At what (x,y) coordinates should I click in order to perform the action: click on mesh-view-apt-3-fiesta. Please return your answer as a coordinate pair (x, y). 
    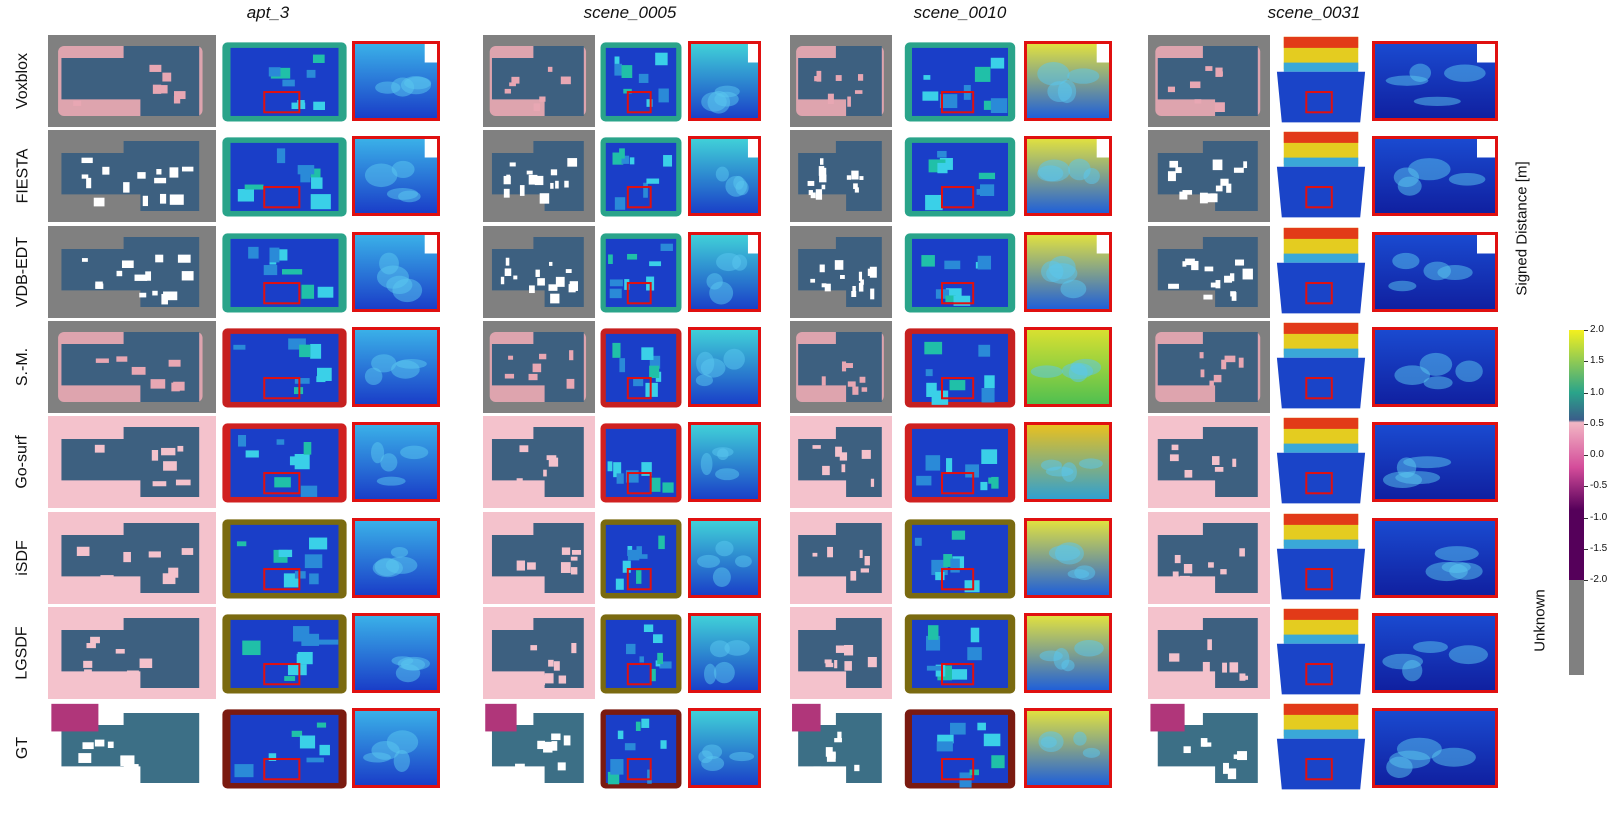
    Looking at the image, I should click on (284, 176).